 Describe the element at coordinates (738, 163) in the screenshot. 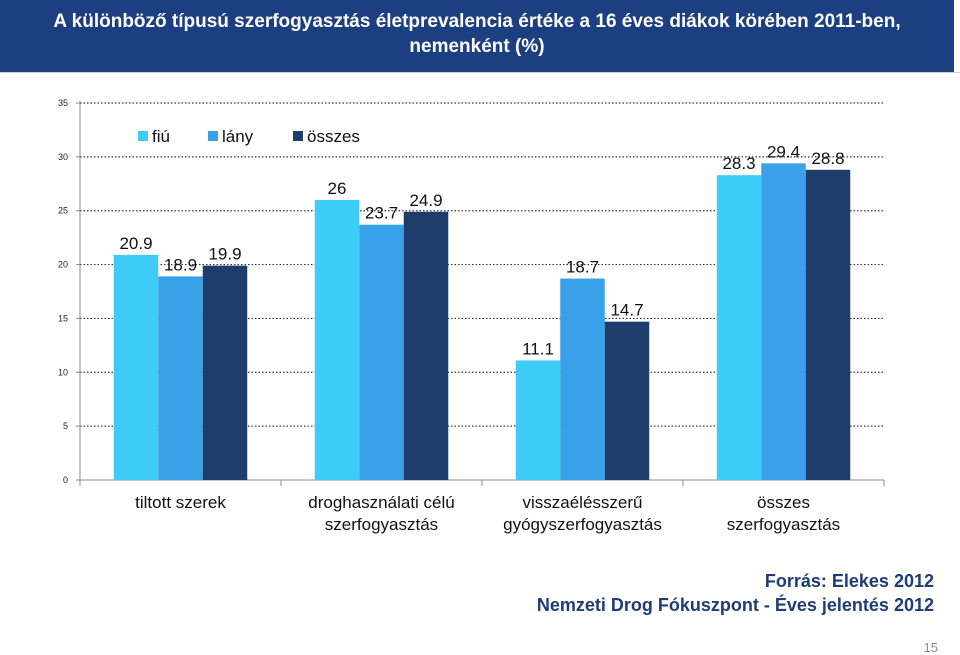

I see `data-label: 28.3` at that location.